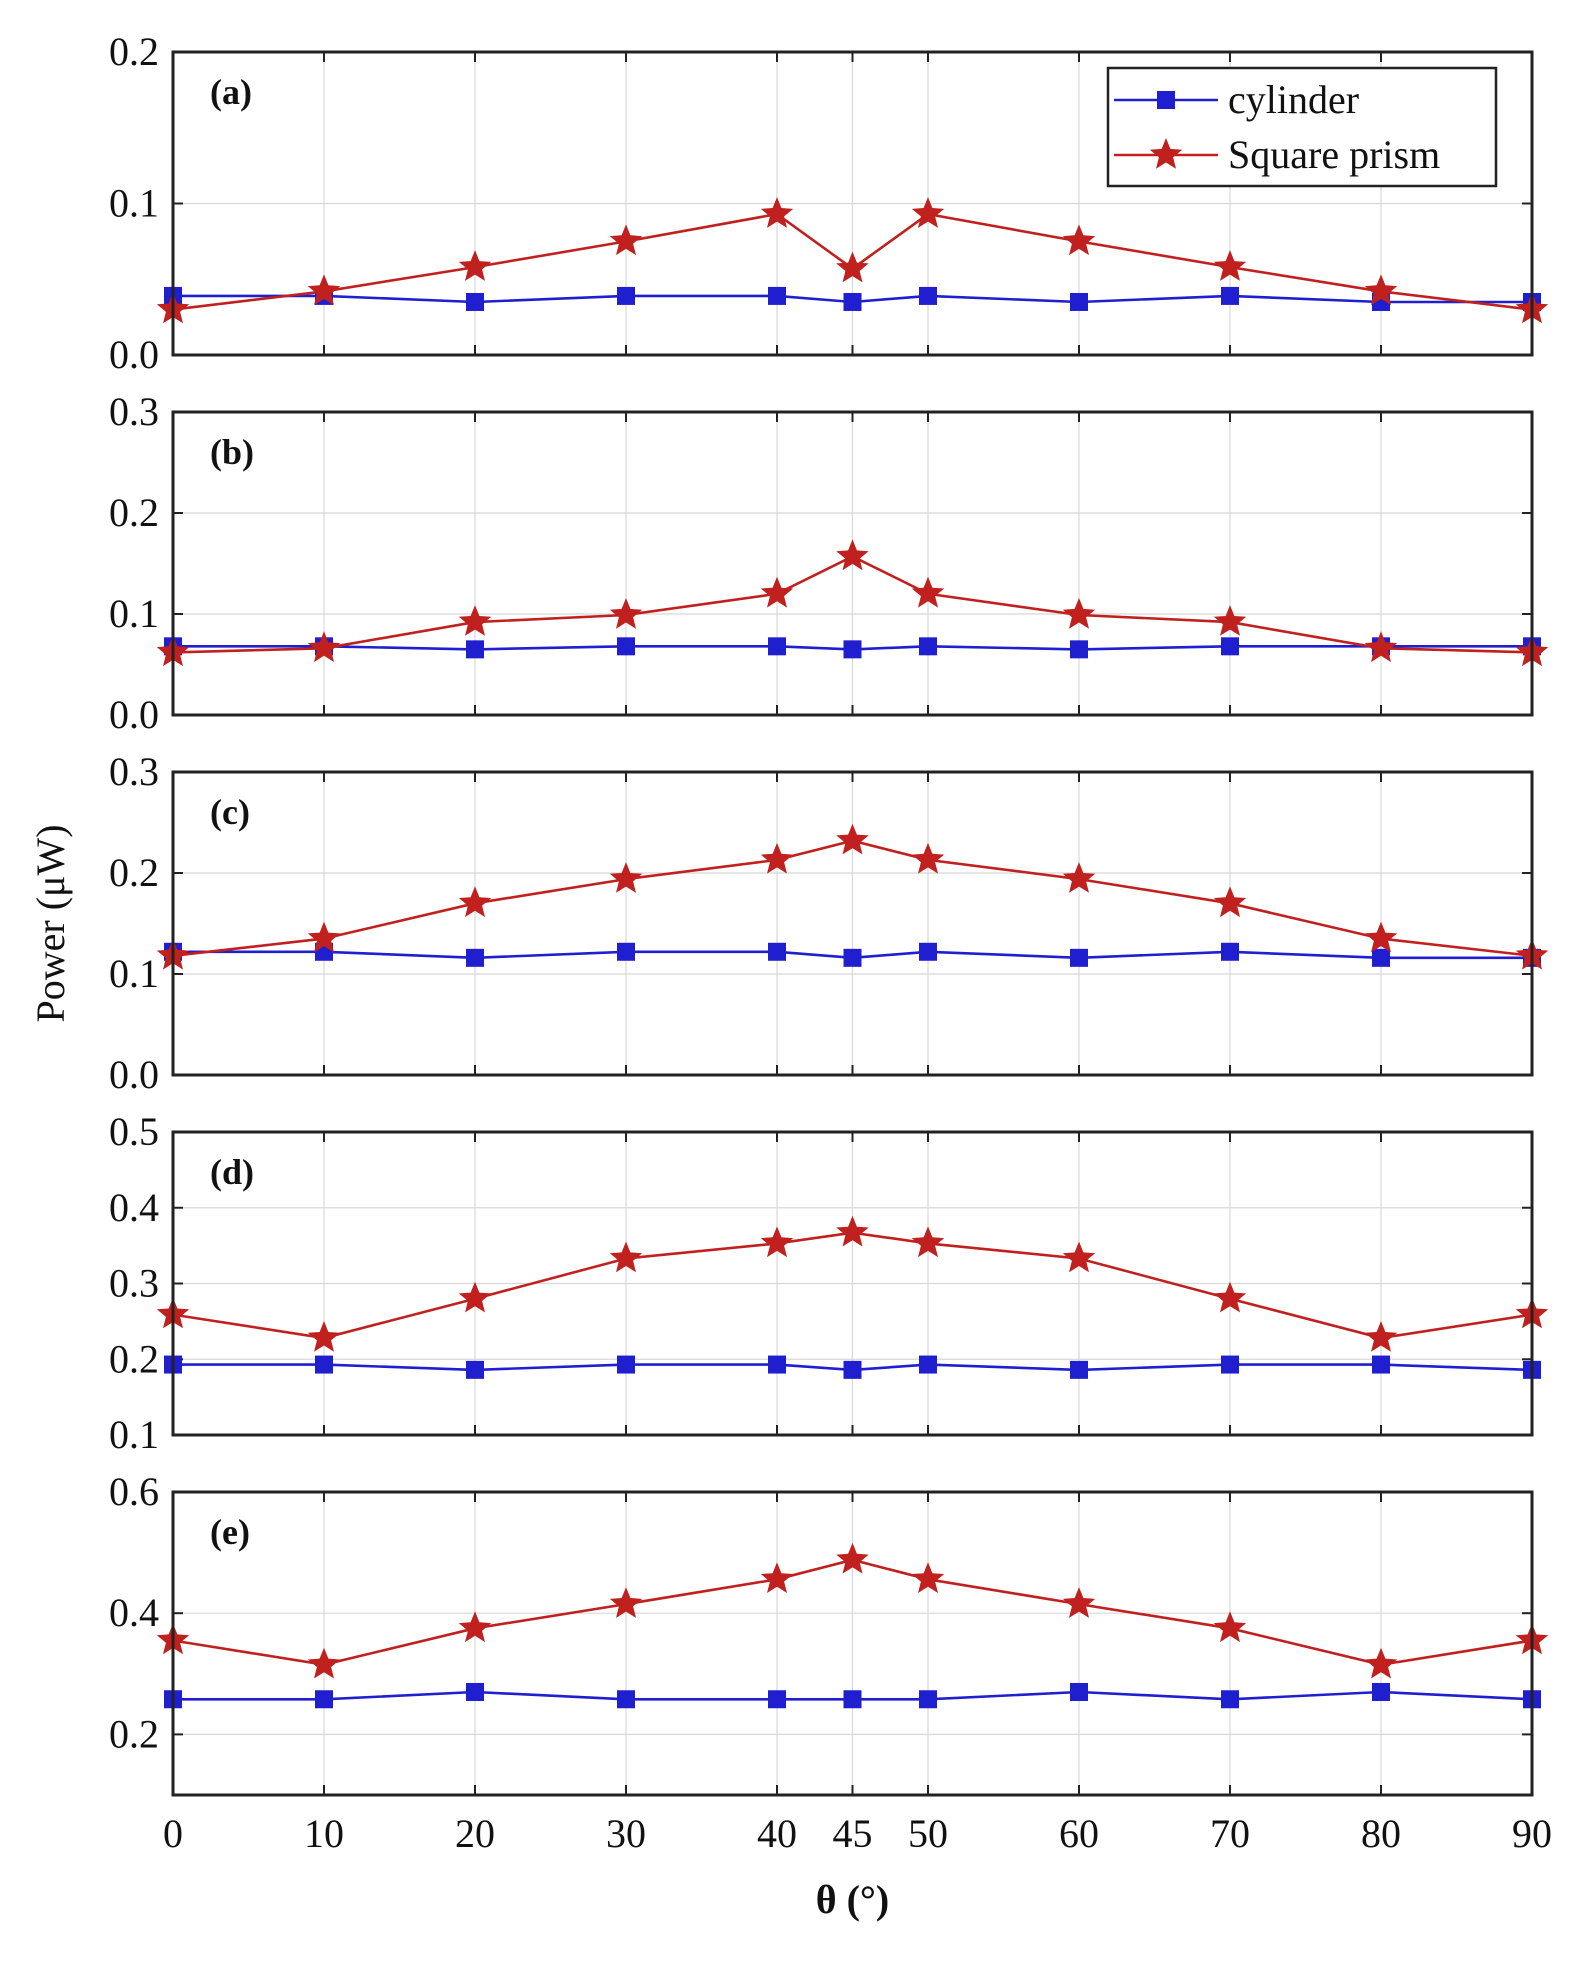 The height and width of the screenshot is (1964, 1588). Describe the element at coordinates (475, 1833) in the screenshot. I see `x-tick-label: 20` at that location.